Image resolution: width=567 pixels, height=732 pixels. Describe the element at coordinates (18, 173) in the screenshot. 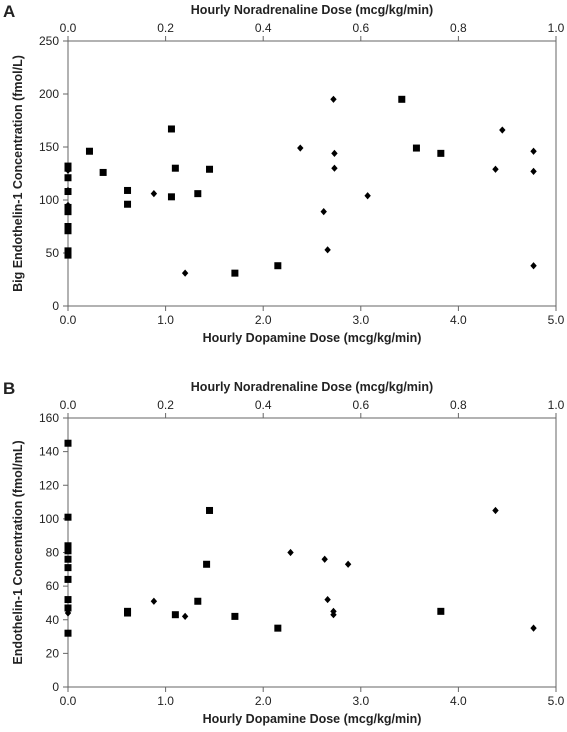

I see `y-axis-title: Big Endothelin-1 Concentration (fmol/L)` at that location.